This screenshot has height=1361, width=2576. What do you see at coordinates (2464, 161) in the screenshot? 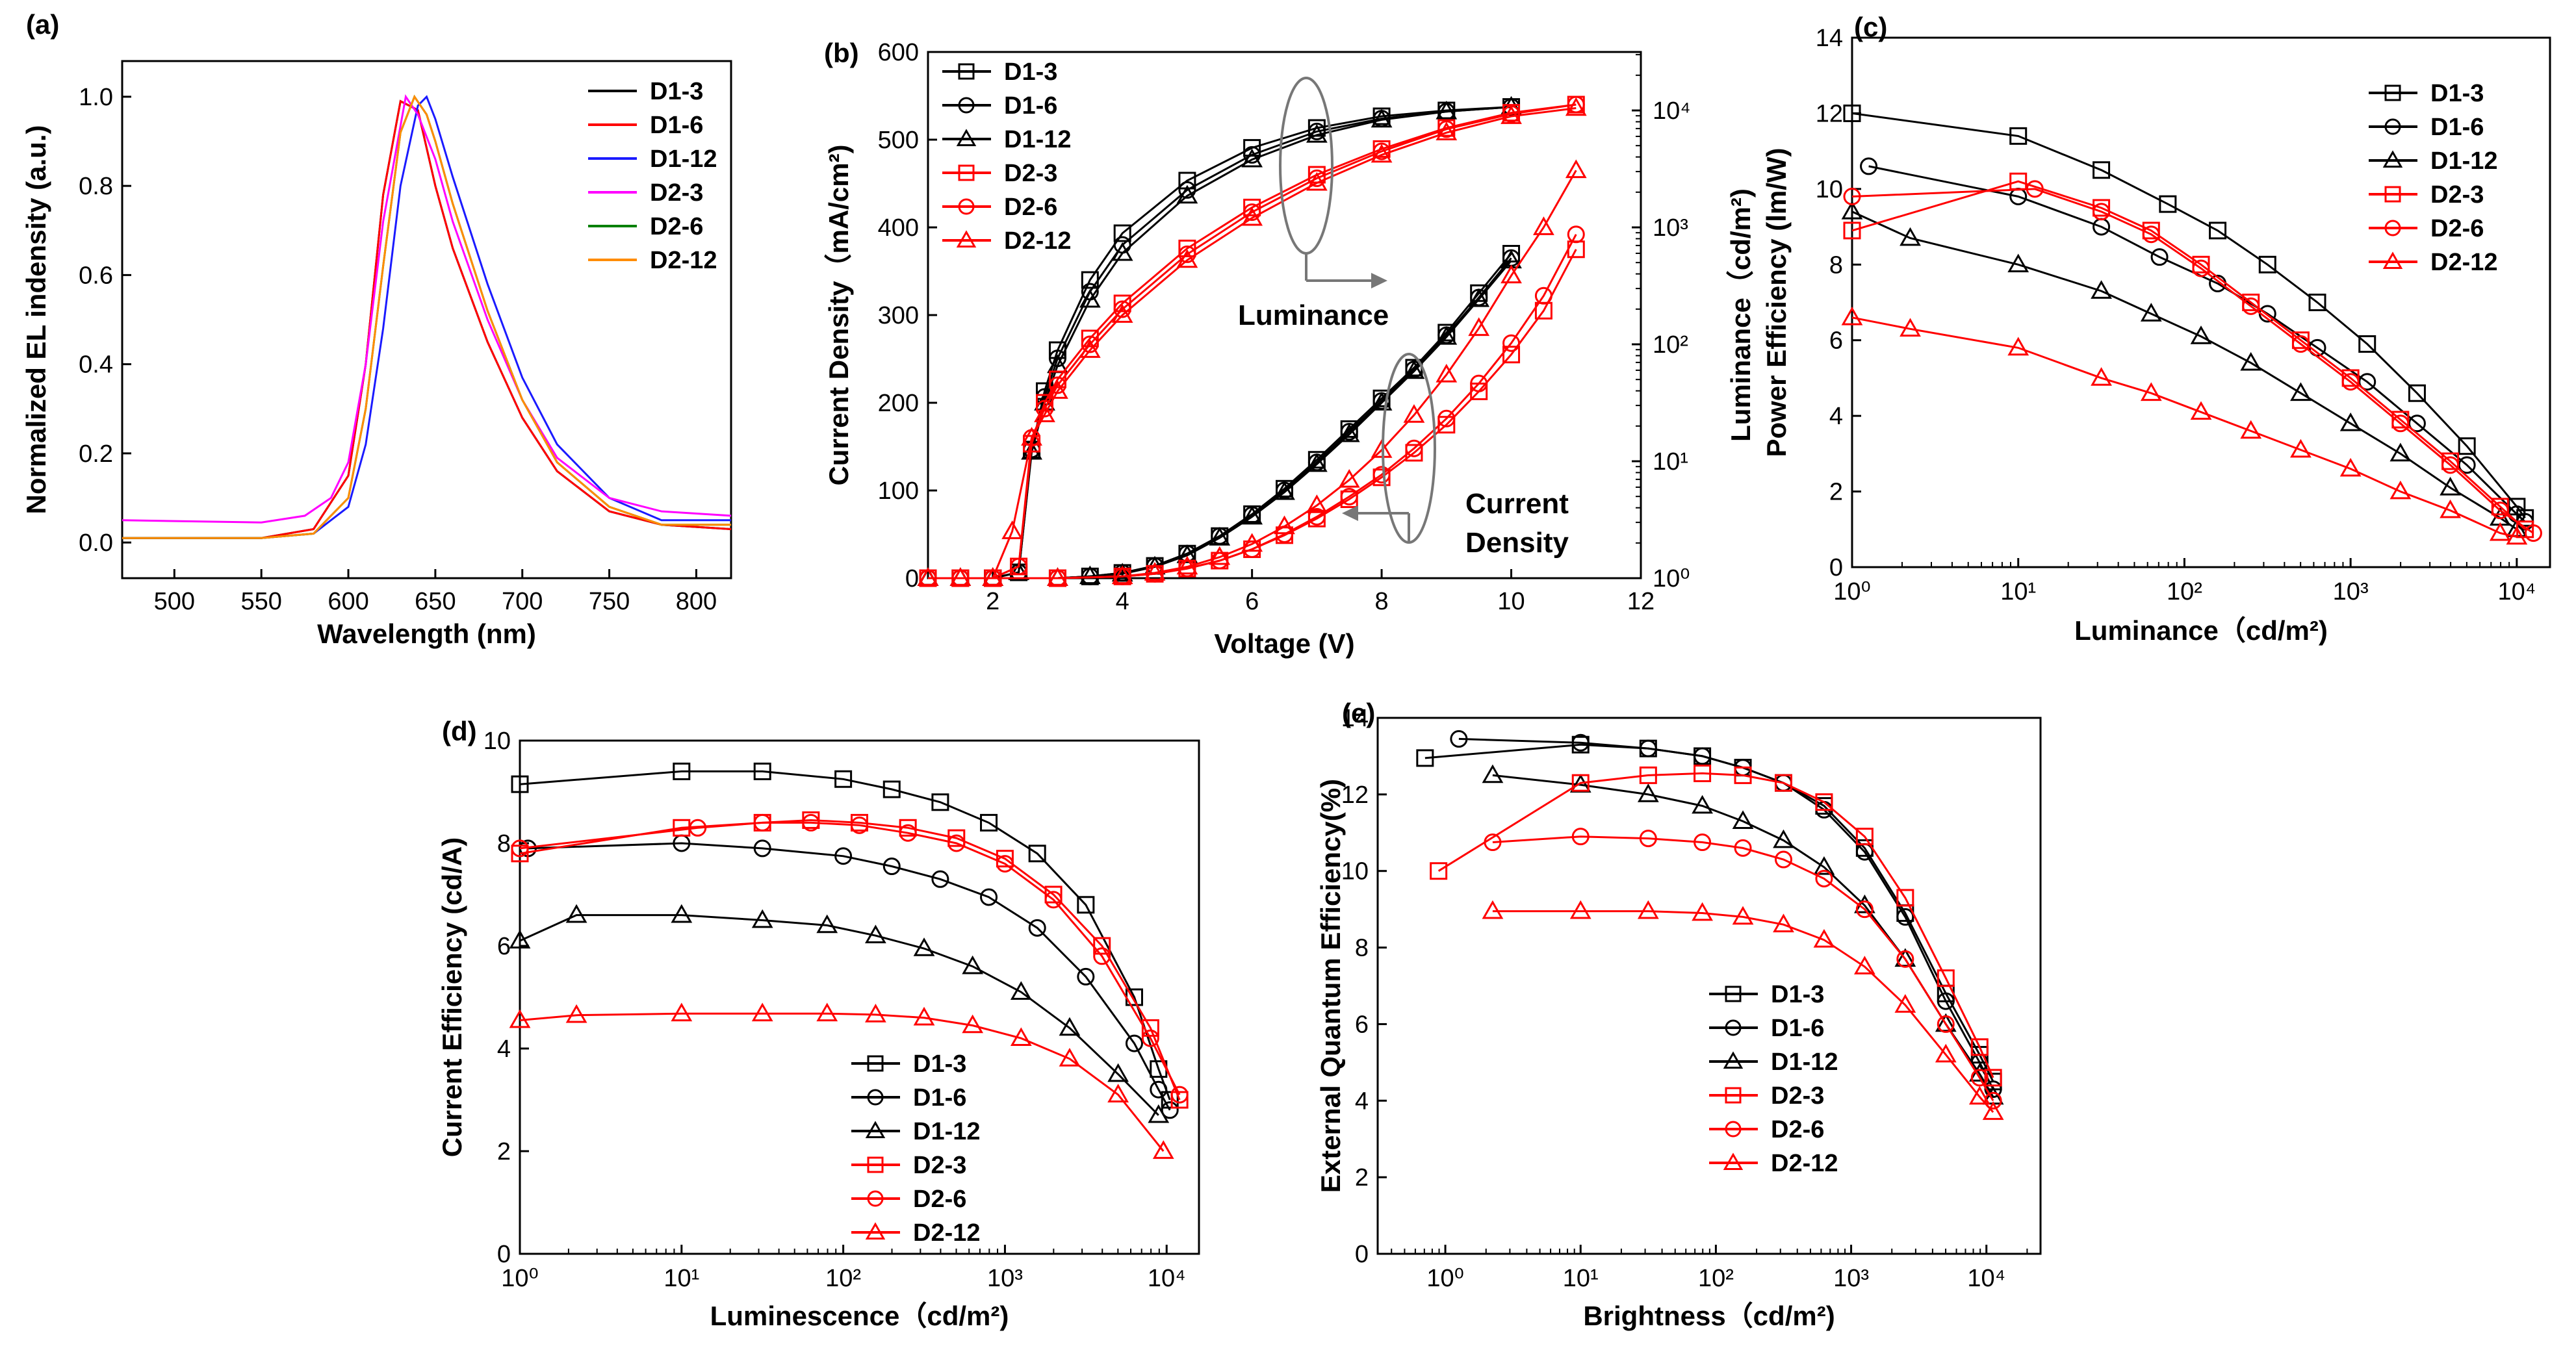
I see `legend-label-c: D1-12` at bounding box center [2464, 161].